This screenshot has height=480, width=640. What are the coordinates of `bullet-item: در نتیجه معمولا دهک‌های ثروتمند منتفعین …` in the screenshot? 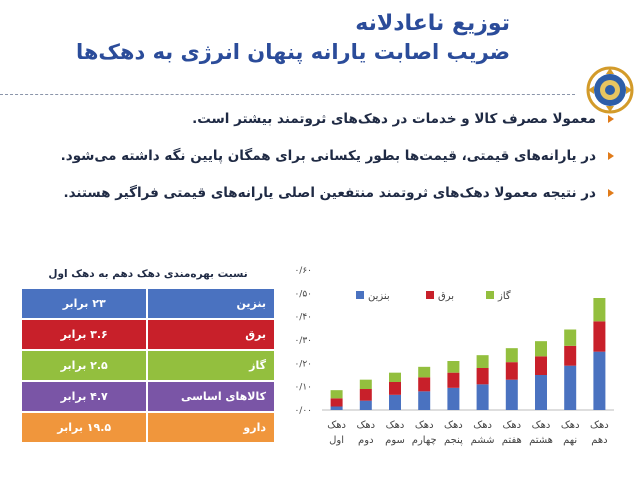 It's located at (332, 193).